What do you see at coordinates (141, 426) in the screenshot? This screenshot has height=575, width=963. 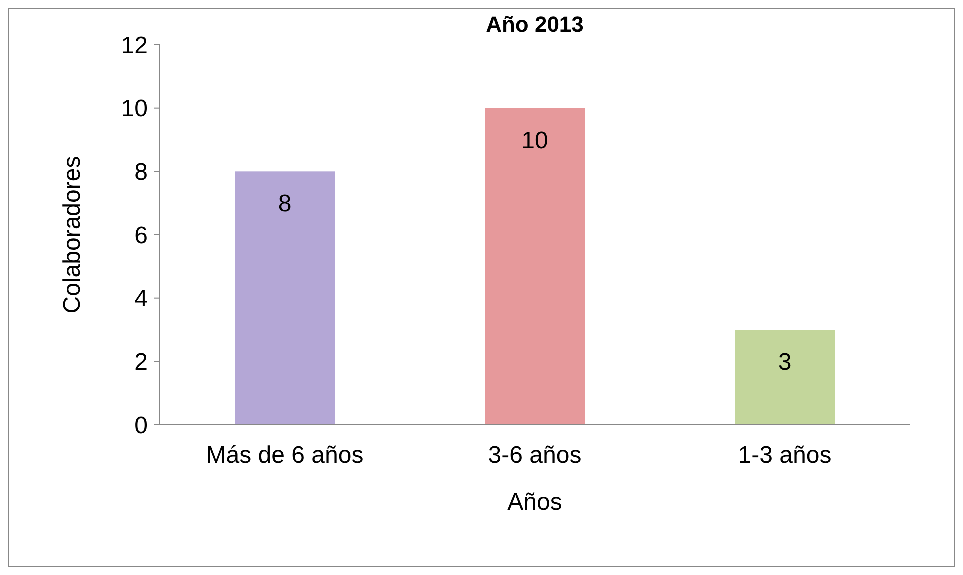 I see `y-tick-label: 0` at bounding box center [141, 426].